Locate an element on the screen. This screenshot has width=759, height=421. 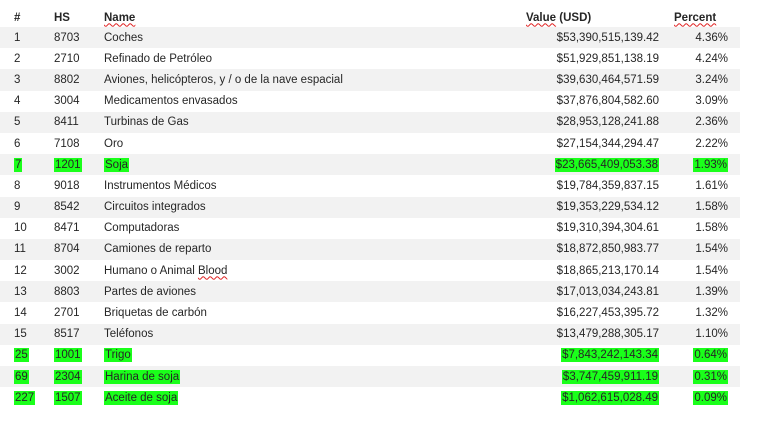
cell-hs-container: 8703 is located at coordinates (67, 37).